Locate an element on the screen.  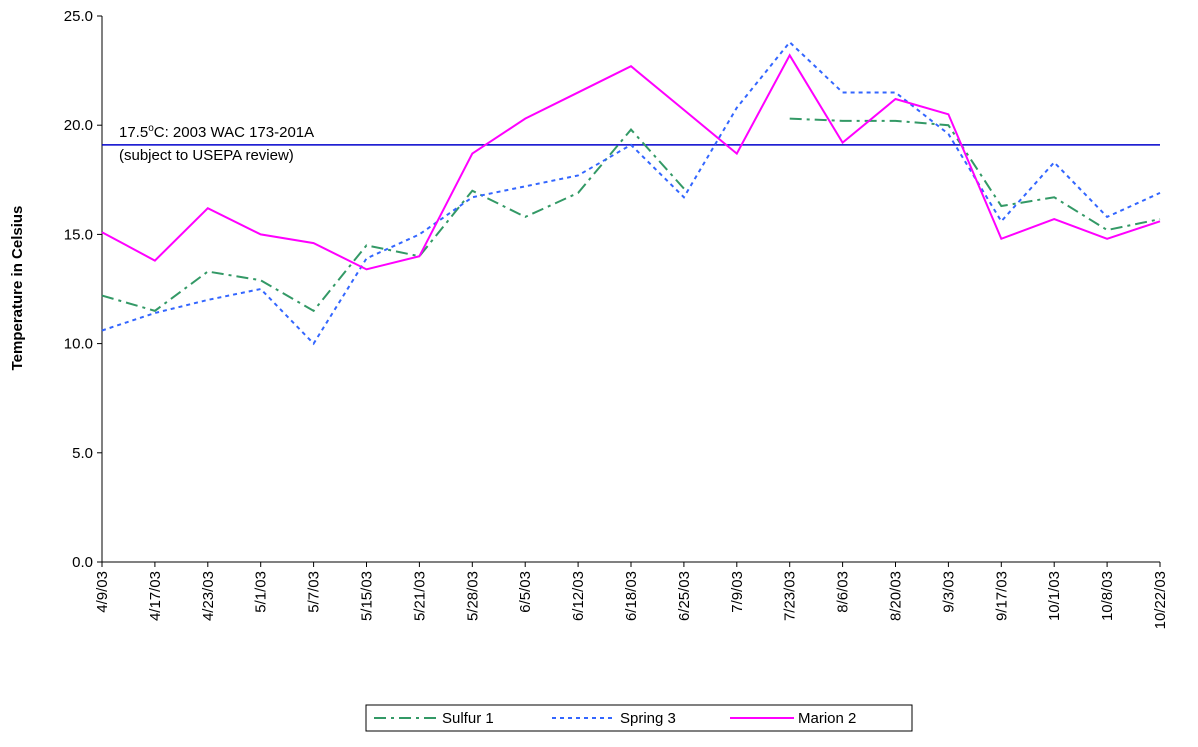
x-tick-label: 6/25/03 is located at coordinates (684, 596).